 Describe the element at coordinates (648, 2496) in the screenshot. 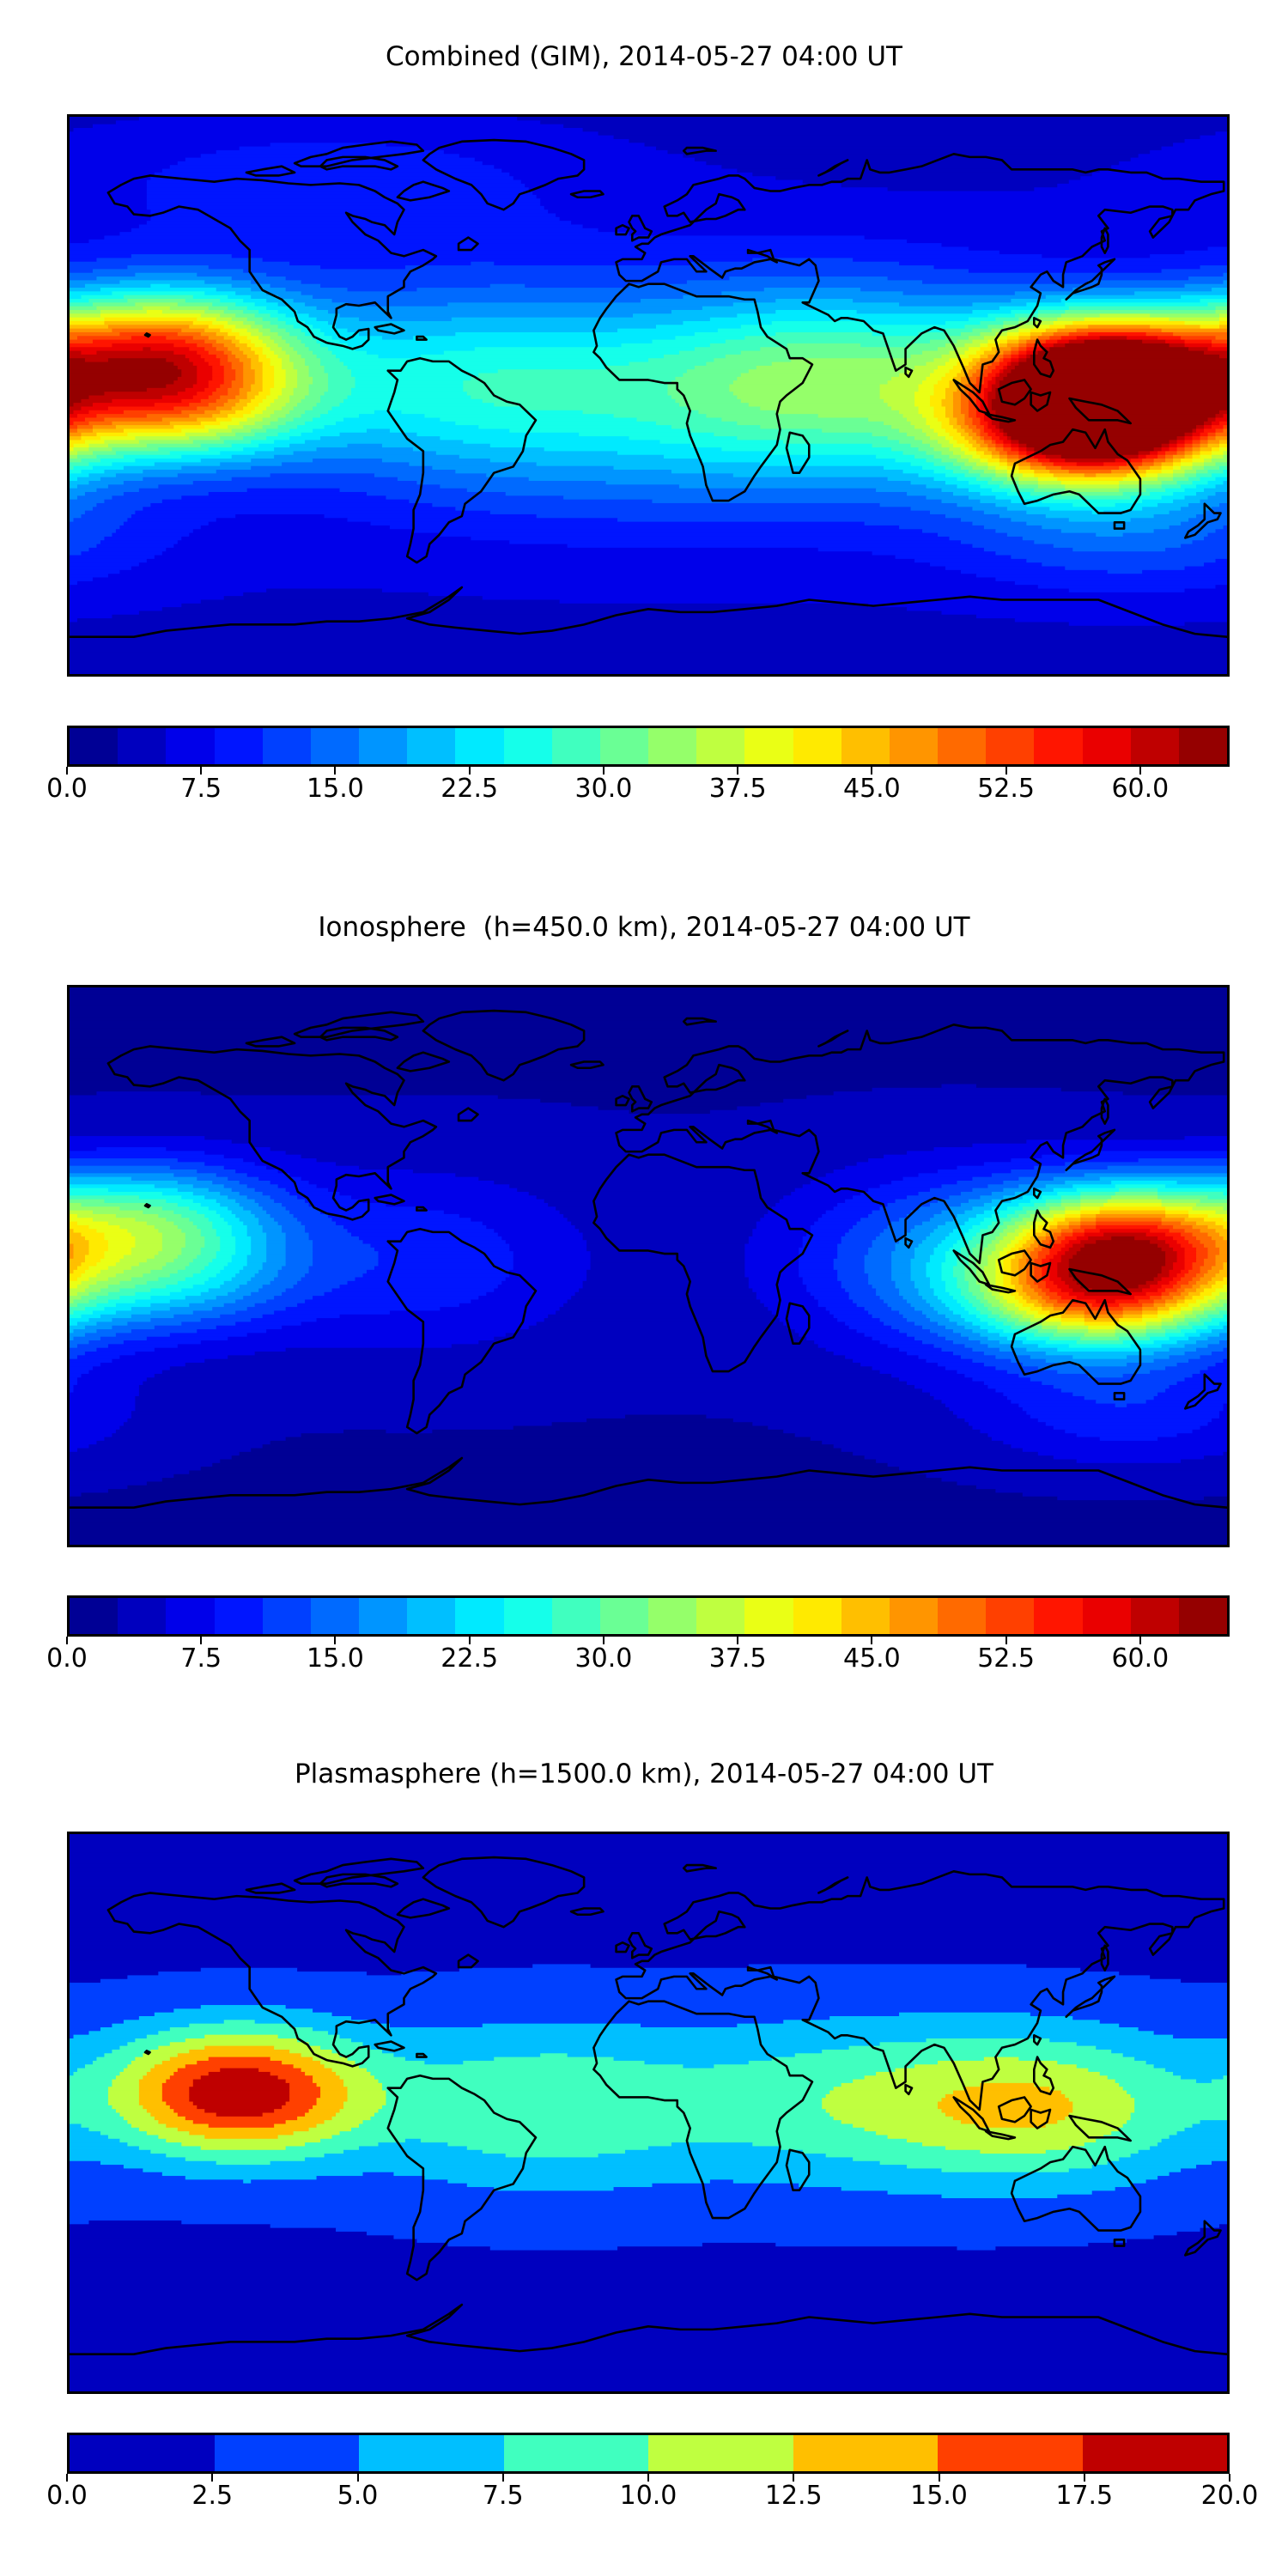

I see `tick-label: 10.0` at that location.